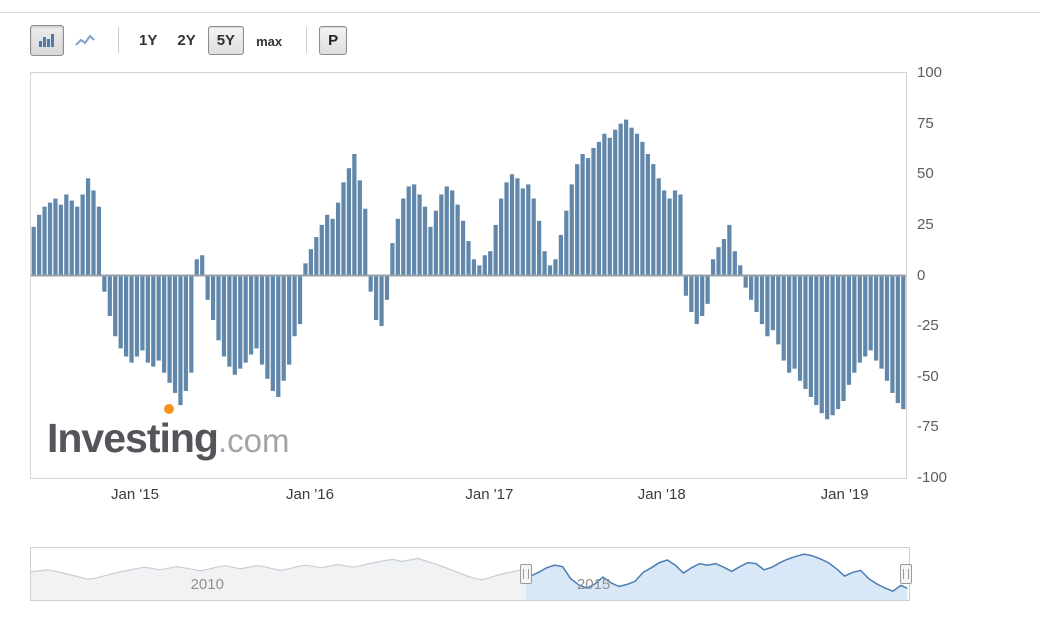 This screenshot has width=1040, height=636. I want to click on line-chart-type-button, so click(85, 40).